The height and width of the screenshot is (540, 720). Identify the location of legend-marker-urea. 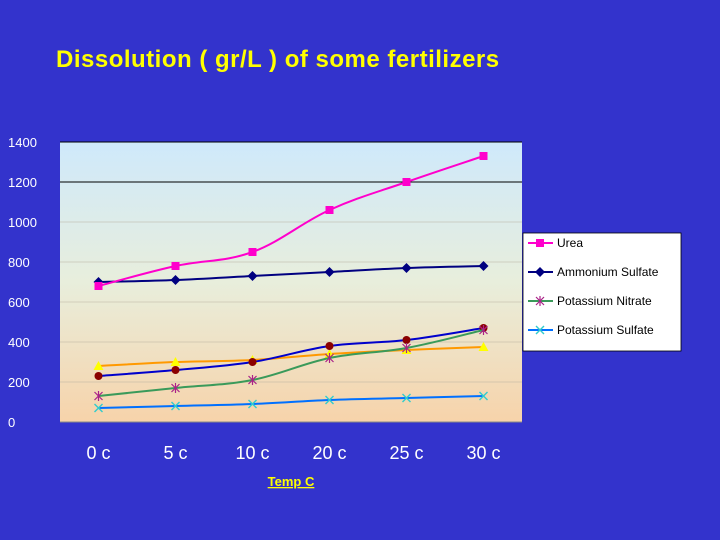
(540, 243).